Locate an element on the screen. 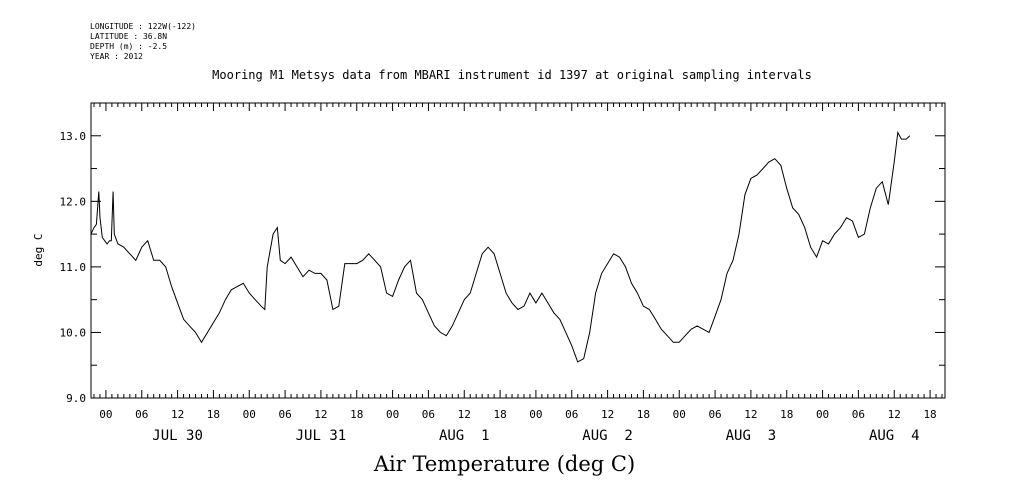  x-day-label: AUG 3 is located at coordinates (751, 436).